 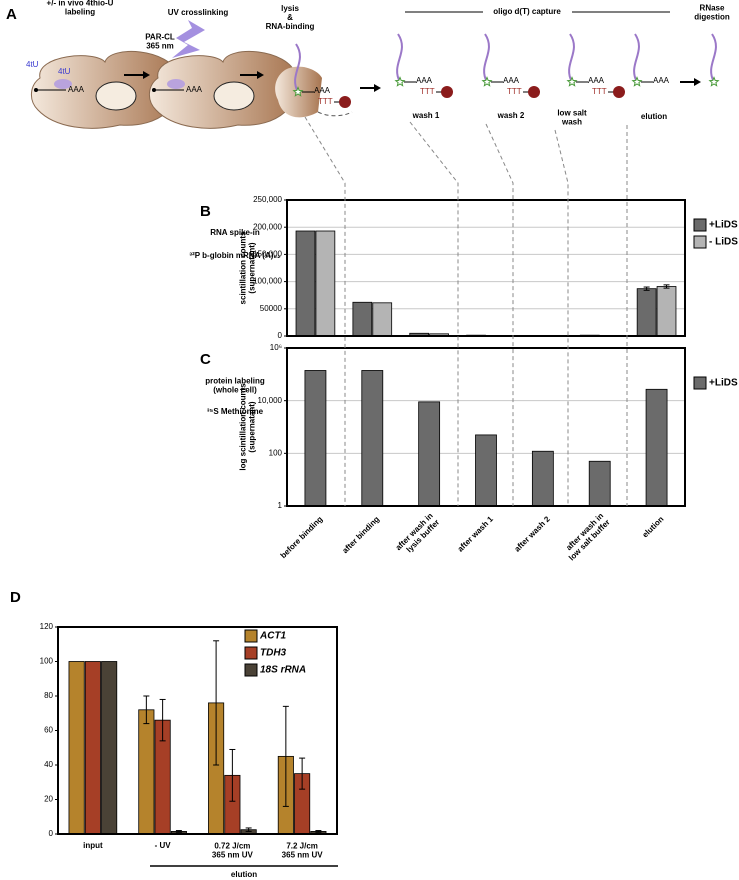 I want to click on wash-label: wash 1, so click(x=426, y=115).